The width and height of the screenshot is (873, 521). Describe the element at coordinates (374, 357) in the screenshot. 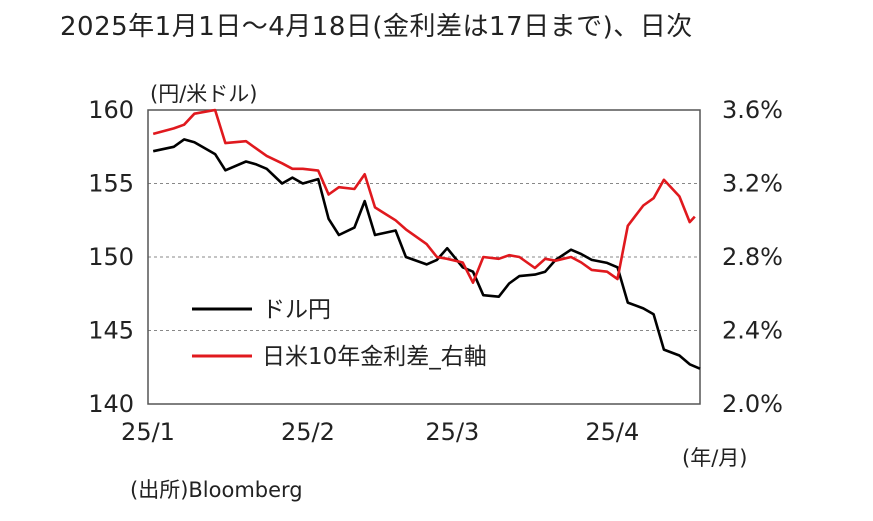

I see `legend-label: 日米10年金利差_右軸` at that location.